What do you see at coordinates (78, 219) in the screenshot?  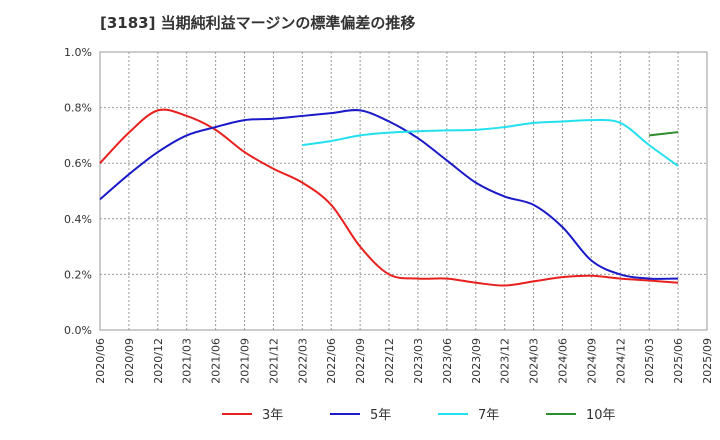 I see `y-tick-label: 0.4%` at bounding box center [78, 219].